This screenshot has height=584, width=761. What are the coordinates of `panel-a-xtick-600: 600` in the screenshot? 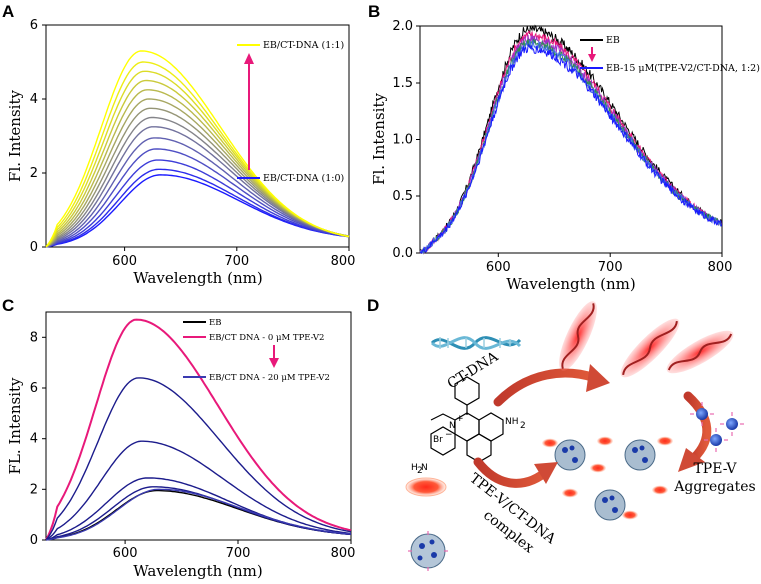 It's located at (124, 261).